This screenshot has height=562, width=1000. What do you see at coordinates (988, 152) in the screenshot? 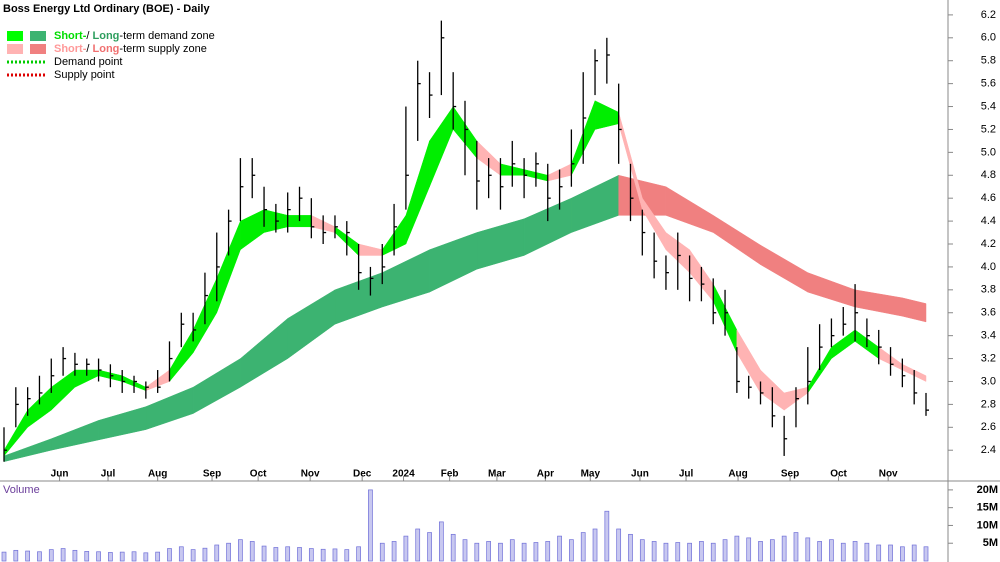
I see `y-tick-label: 5.0` at bounding box center [988, 152].